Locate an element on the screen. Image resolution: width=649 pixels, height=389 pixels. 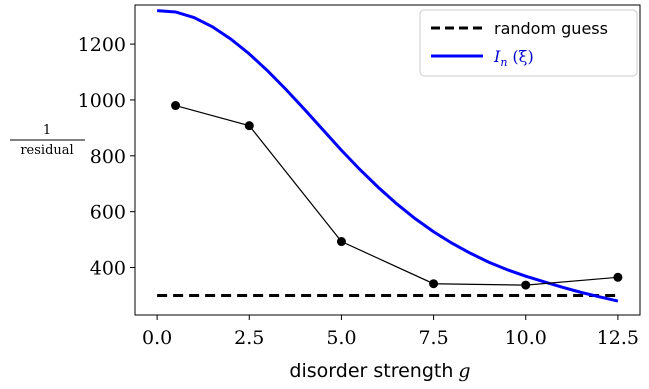
x-axis-label: disorder strength g is located at coordinates (379, 371).